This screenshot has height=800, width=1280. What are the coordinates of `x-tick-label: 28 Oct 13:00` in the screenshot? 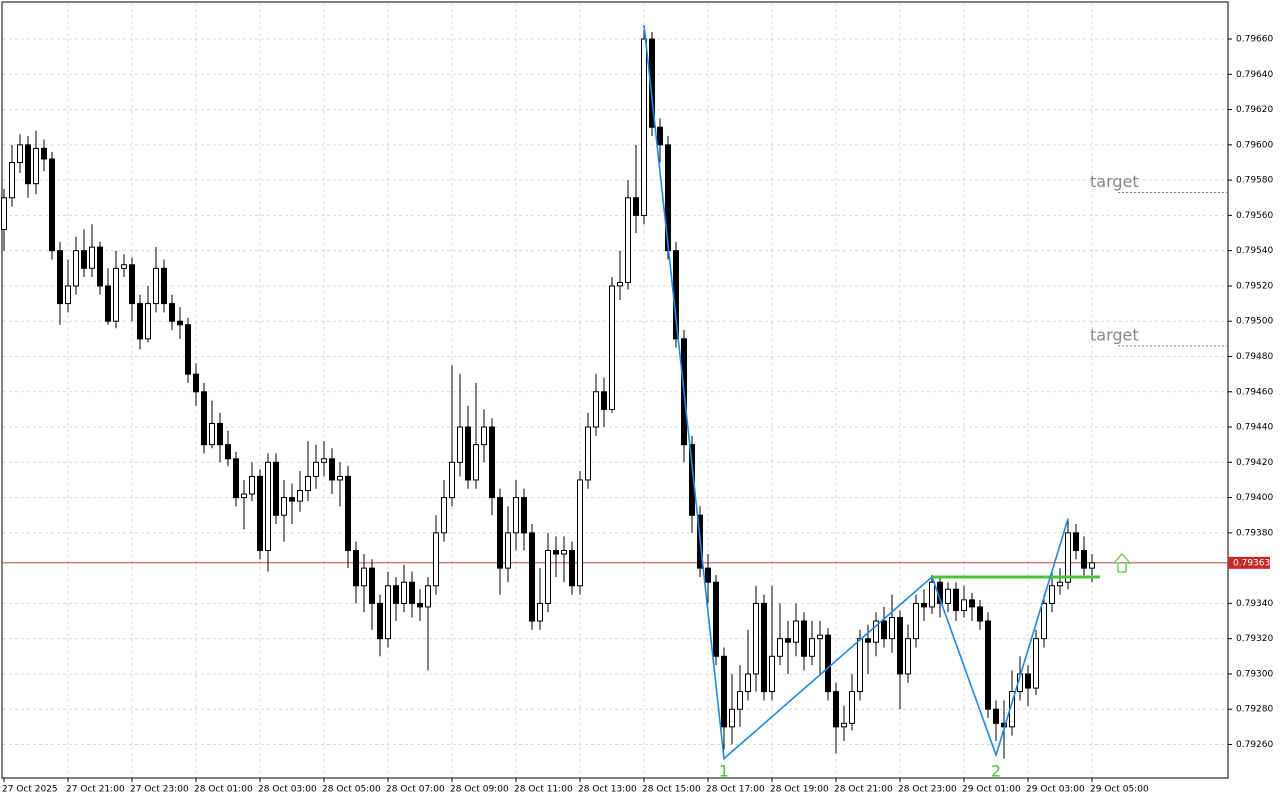 It's located at (607, 790).